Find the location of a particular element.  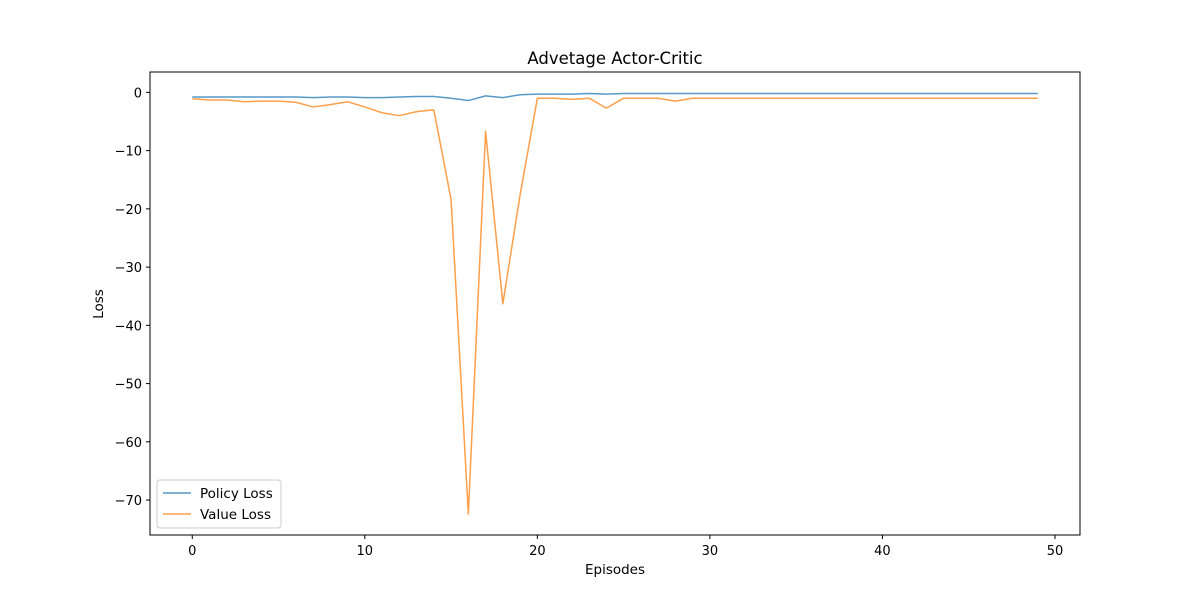

y-tick-label: −40 is located at coordinates (128, 326).